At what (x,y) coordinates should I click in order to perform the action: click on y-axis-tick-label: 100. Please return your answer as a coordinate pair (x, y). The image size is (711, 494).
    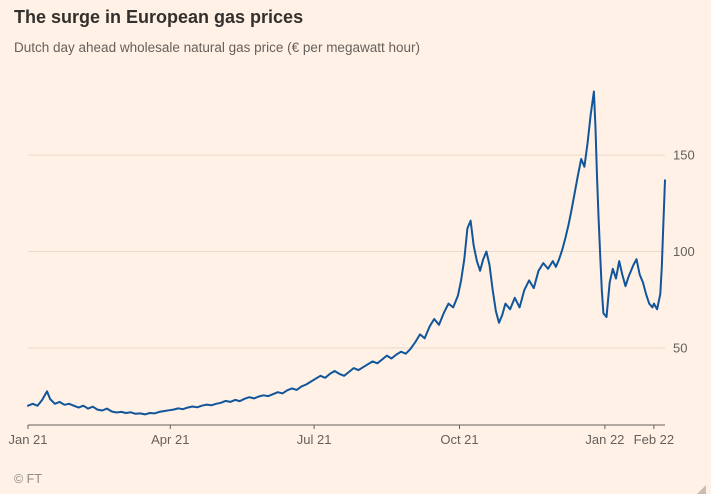
    Looking at the image, I should click on (684, 251).